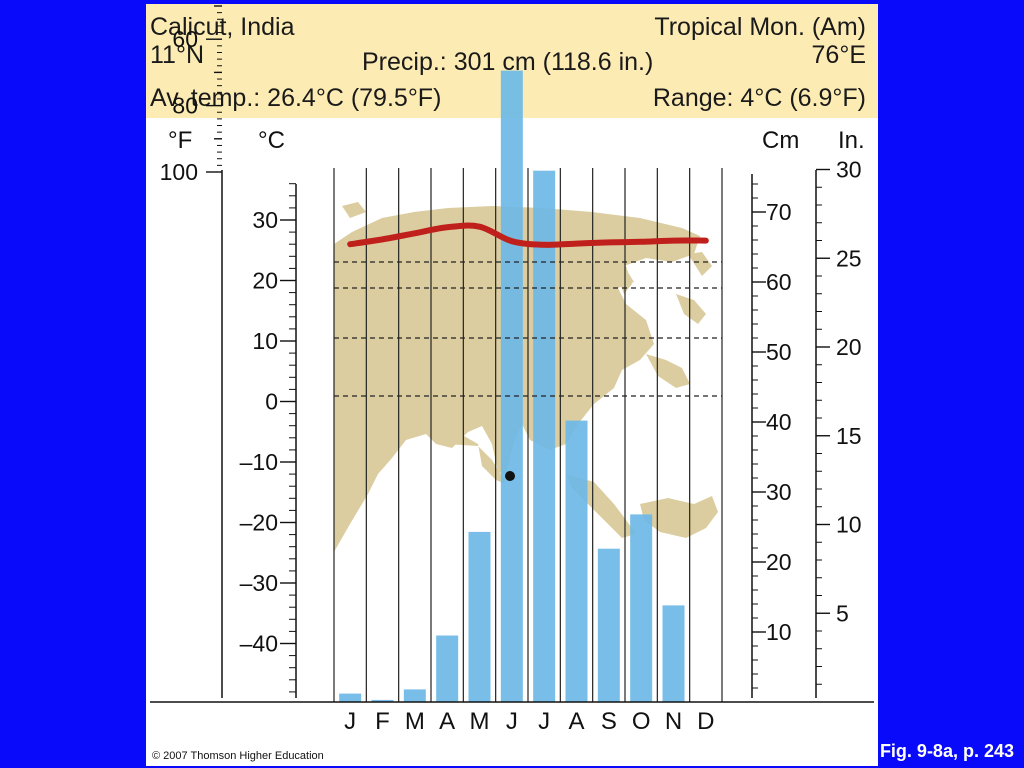 The image size is (1024, 768). What do you see at coordinates (222, 27) in the screenshot?
I see `station-name: Calicut, India` at bounding box center [222, 27].